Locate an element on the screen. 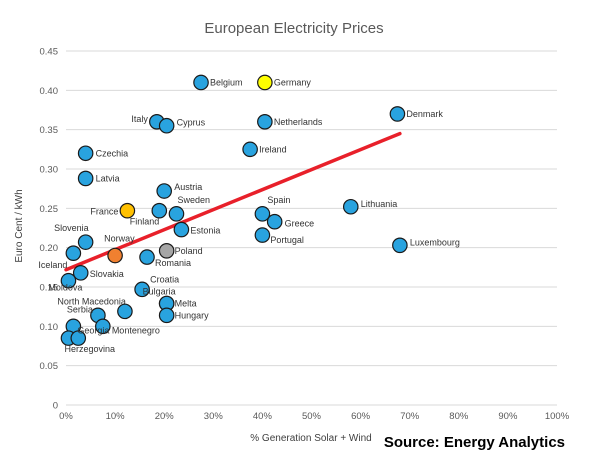 Image resolution: width=589 pixels, height=465 pixels. point-label: Moldova is located at coordinates (65, 288).